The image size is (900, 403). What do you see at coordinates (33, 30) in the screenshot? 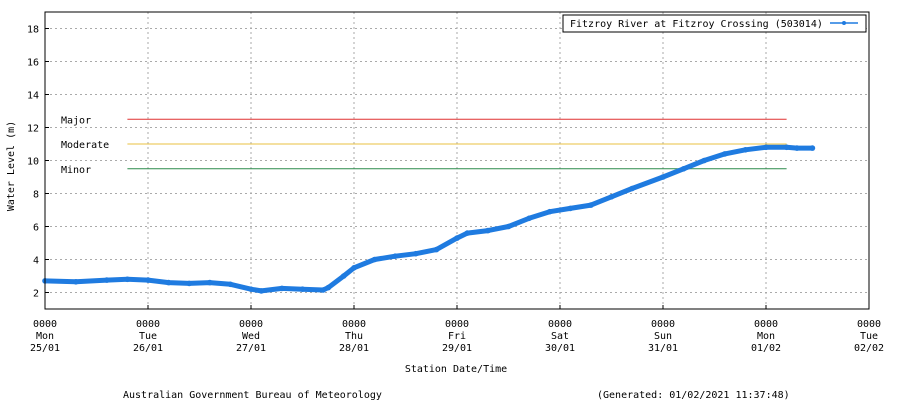
I see `y-tick-label: 18` at bounding box center [33, 30].